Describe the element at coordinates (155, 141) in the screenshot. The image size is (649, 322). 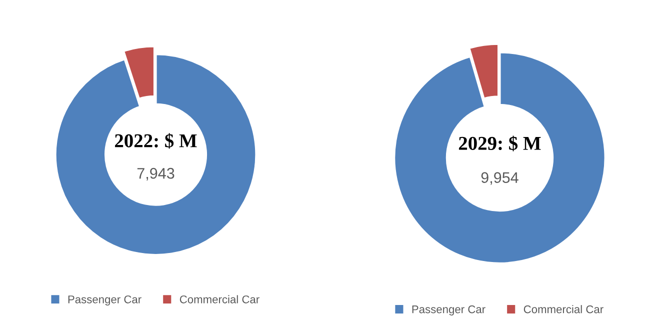
I see `text: 2022: $ M` at that location.